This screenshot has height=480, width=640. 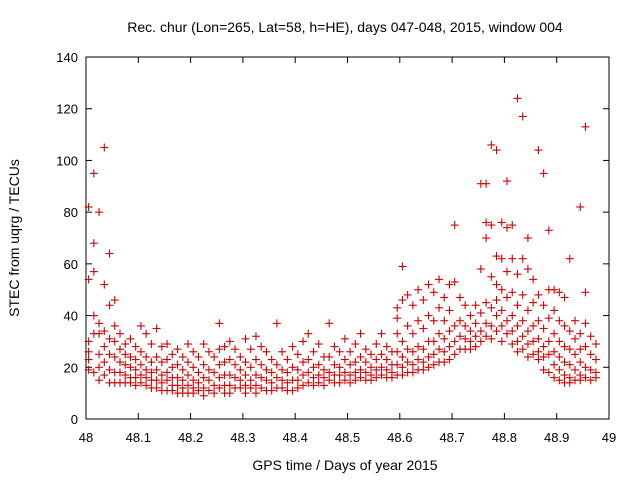 What do you see at coordinates (190, 437) in the screenshot?
I see `x-tick-label: 48.2` at bounding box center [190, 437].